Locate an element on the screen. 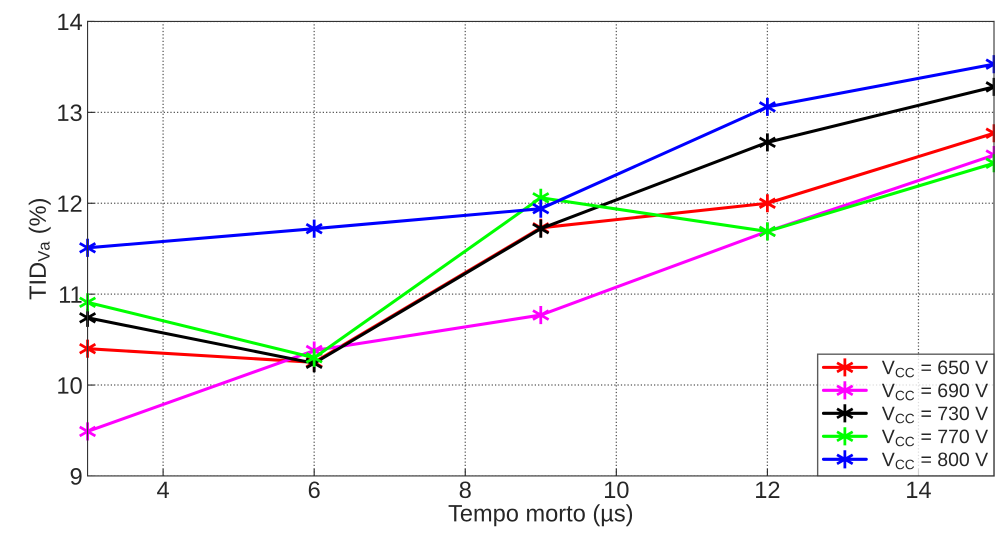  legend-label: V$_{CC}$ = 690 V is located at coordinates (935, 392).